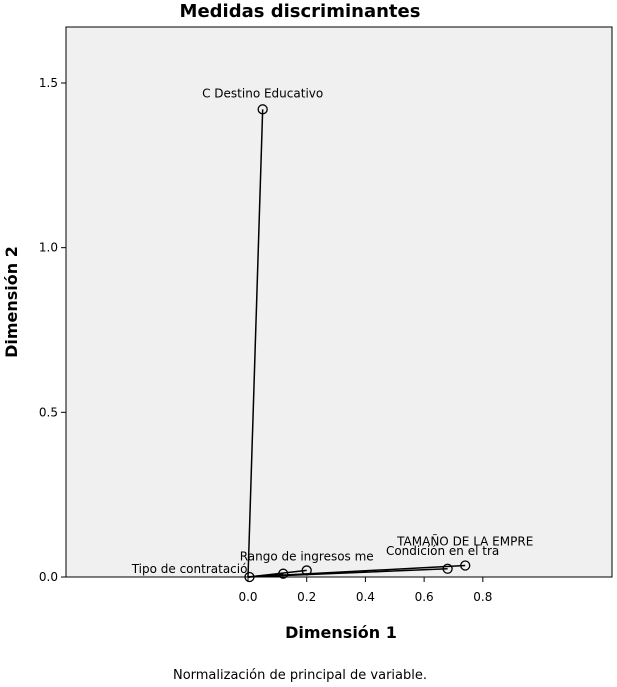 The image size is (617, 687). What do you see at coordinates (300, 11) in the screenshot?
I see `chart-title: Medidas discriminantes` at bounding box center [300, 11].